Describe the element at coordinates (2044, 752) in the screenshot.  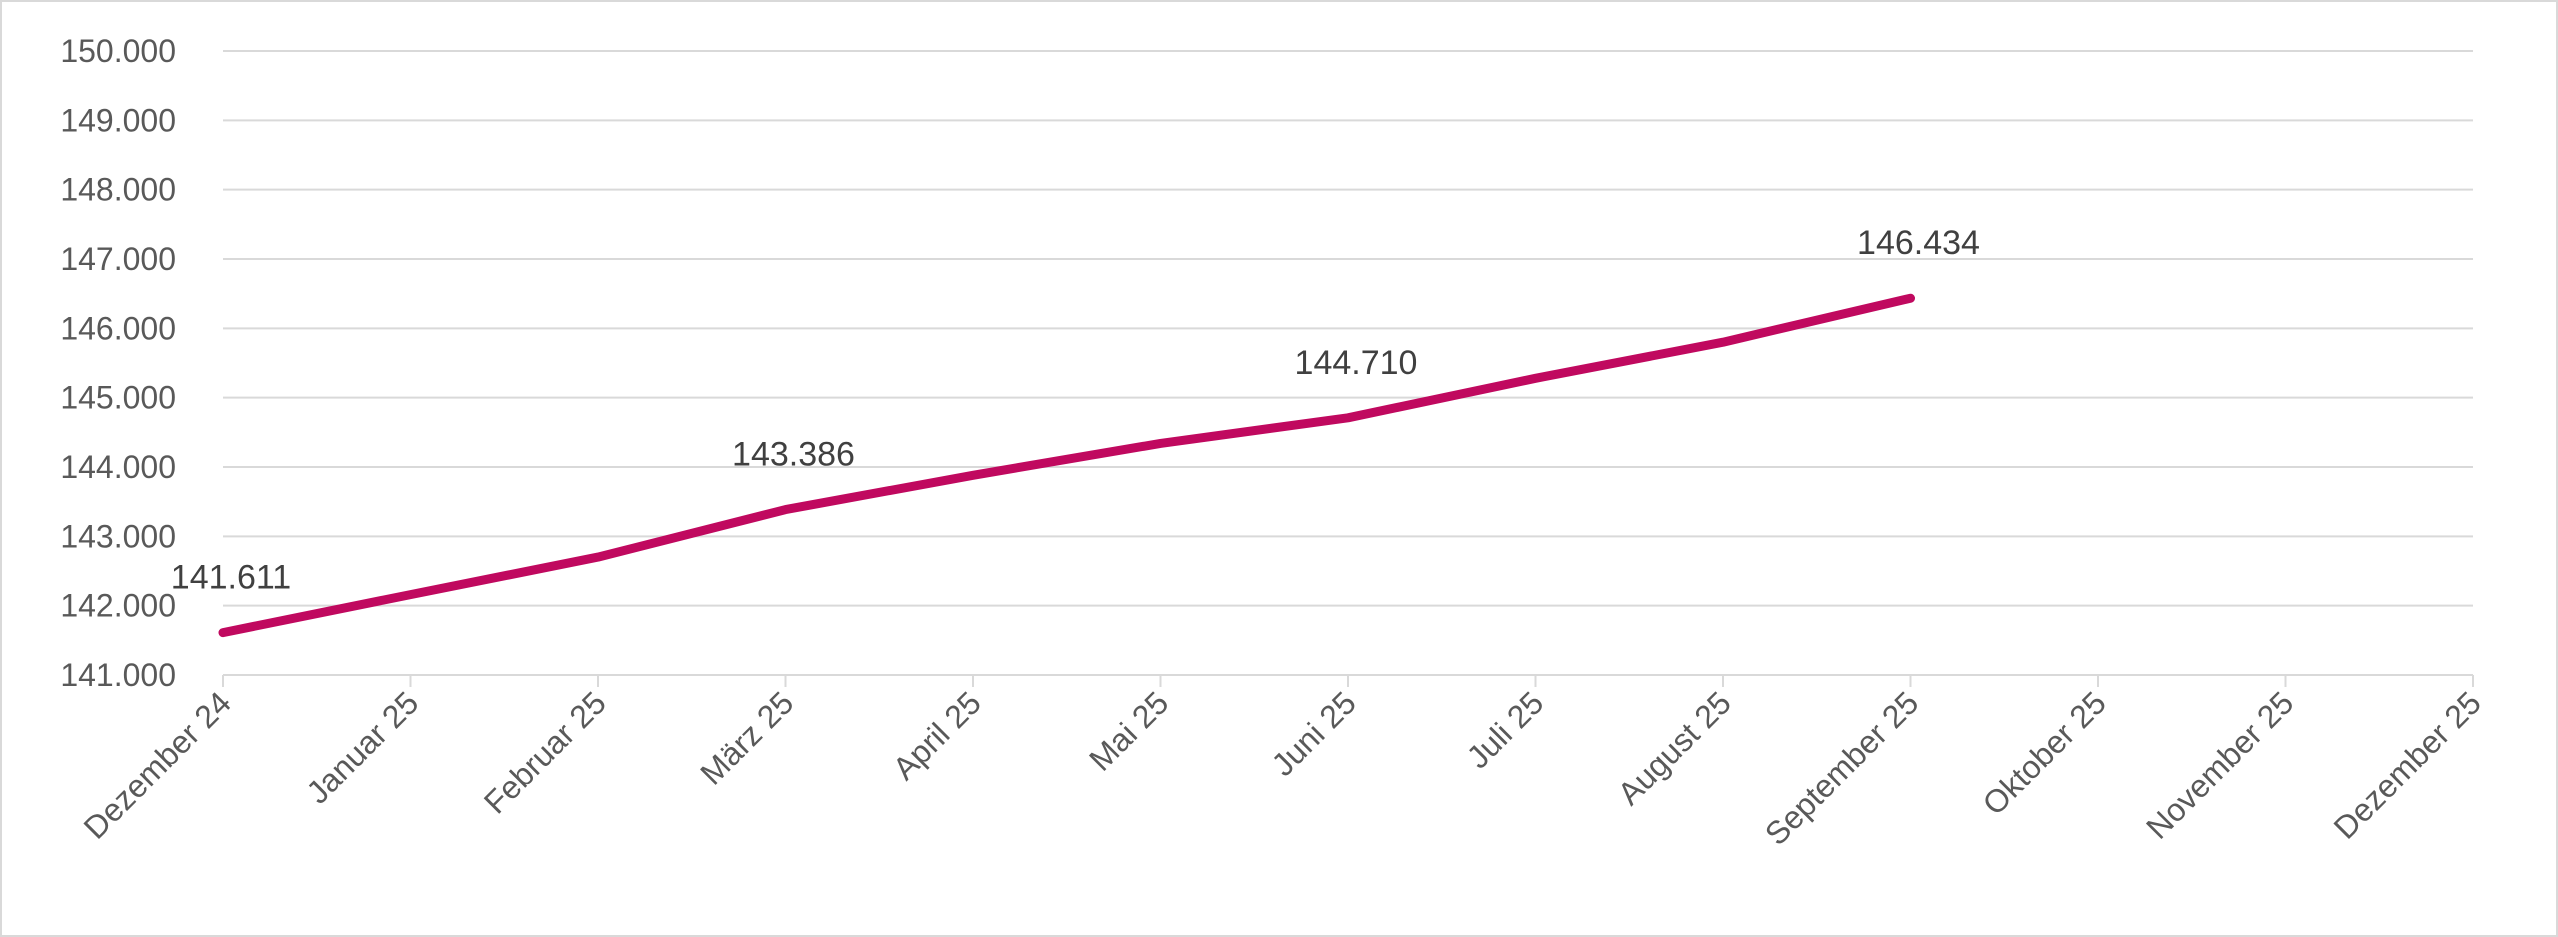
I see `x-tick-label: Oktober 25` at that location.